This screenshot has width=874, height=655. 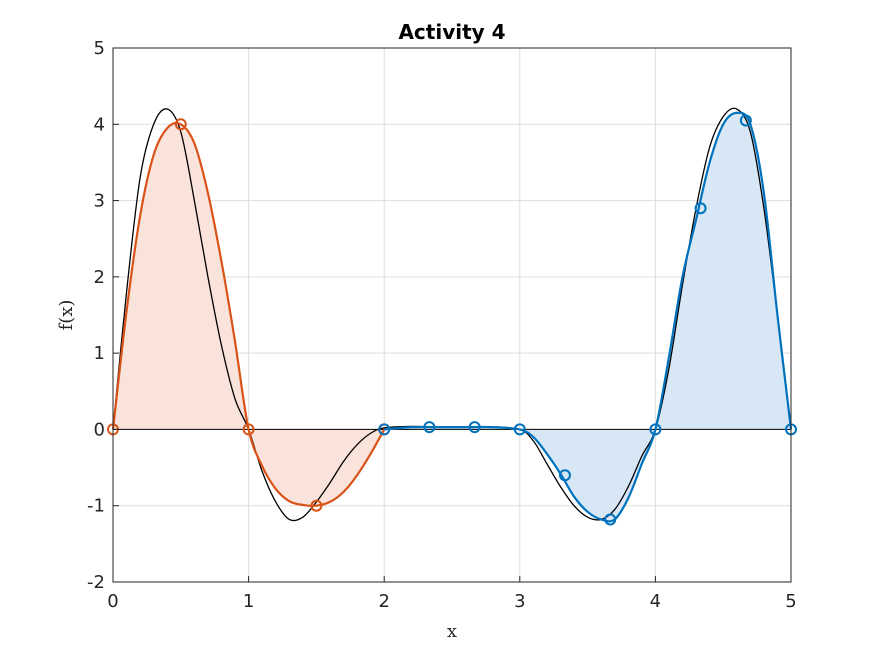 I want to click on x-axis-label: x, so click(x=452, y=631).